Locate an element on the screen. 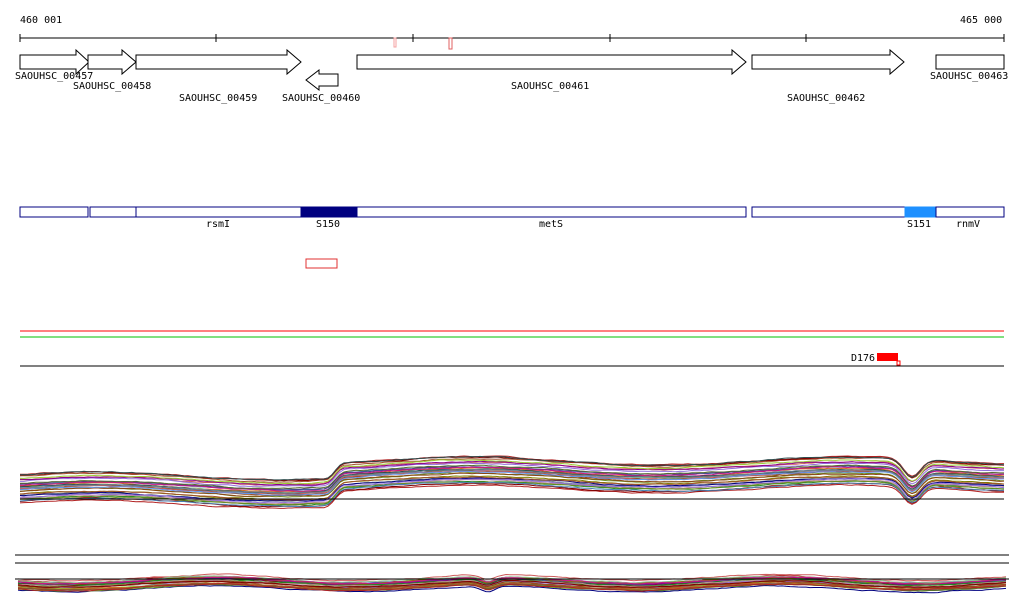 The width and height of the screenshot is (1024, 611). gene-label-00463: SAOUHSC_00463 is located at coordinates (969, 76).